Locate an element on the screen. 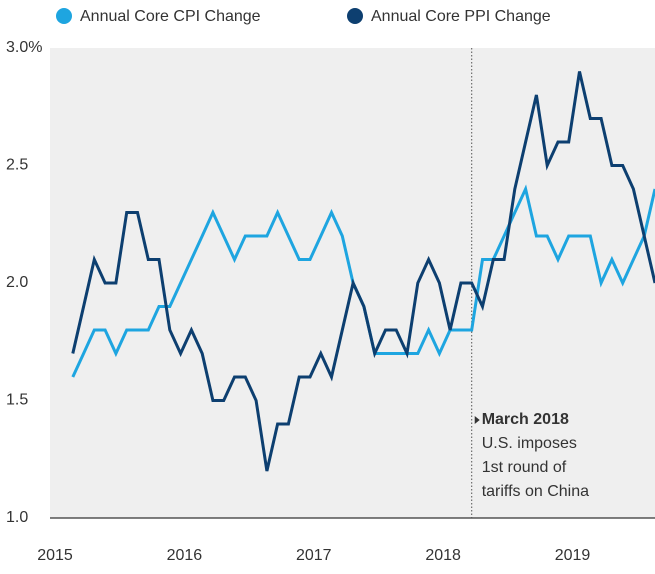  annotation-text: U.S. imposes is located at coordinates (529, 443).